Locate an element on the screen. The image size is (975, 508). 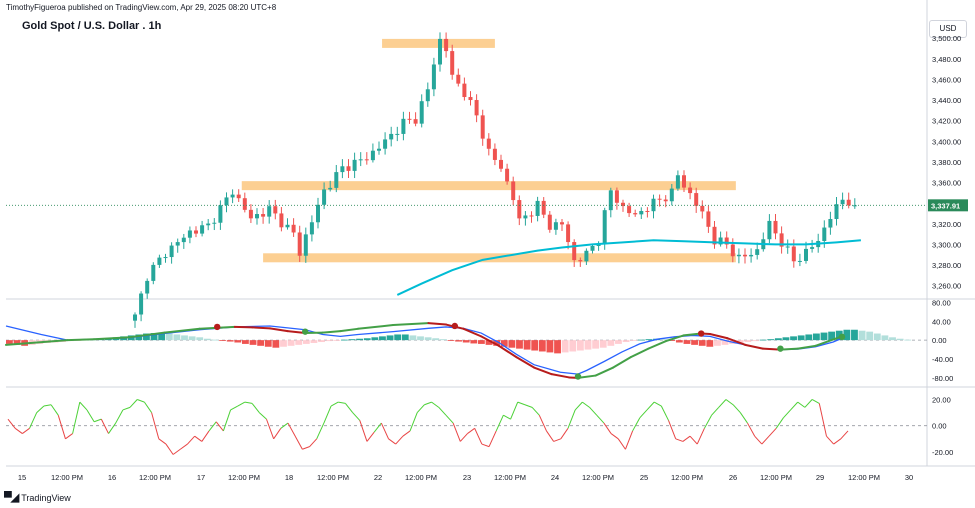
price-tick-label: 3,480.00 is located at coordinates (946, 59).